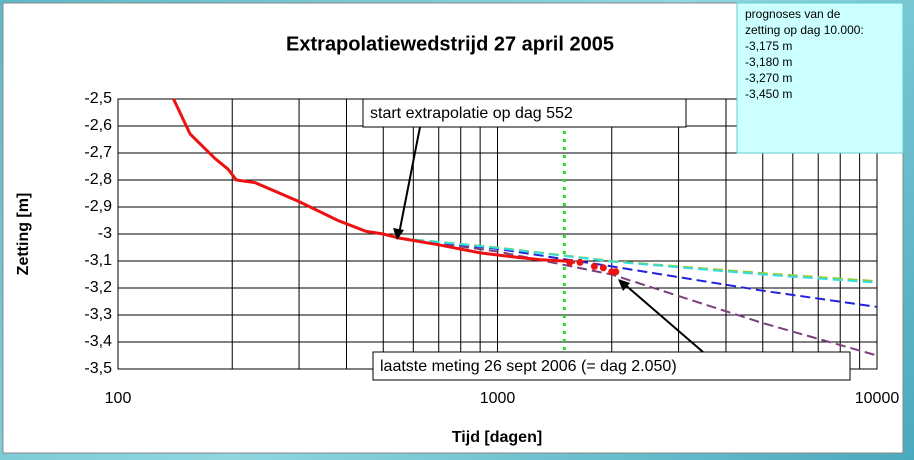  What do you see at coordinates (98, 206) in the screenshot?
I see `y-tick-label: -2,9` at bounding box center [98, 206].